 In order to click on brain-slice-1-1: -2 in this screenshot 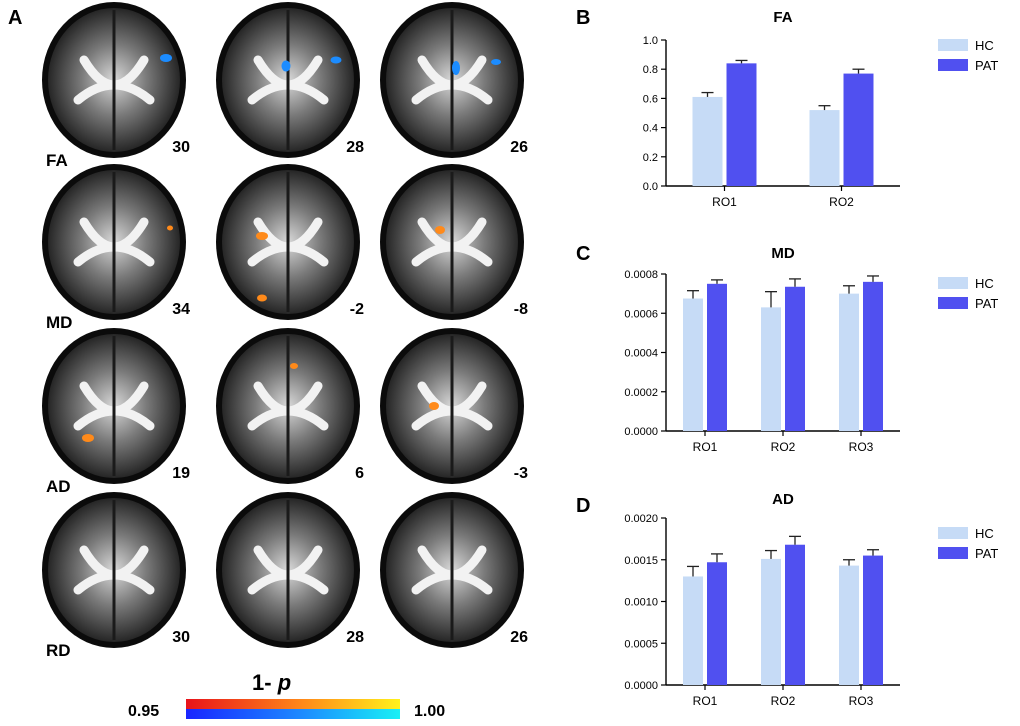, I will do `click(290, 242)`.